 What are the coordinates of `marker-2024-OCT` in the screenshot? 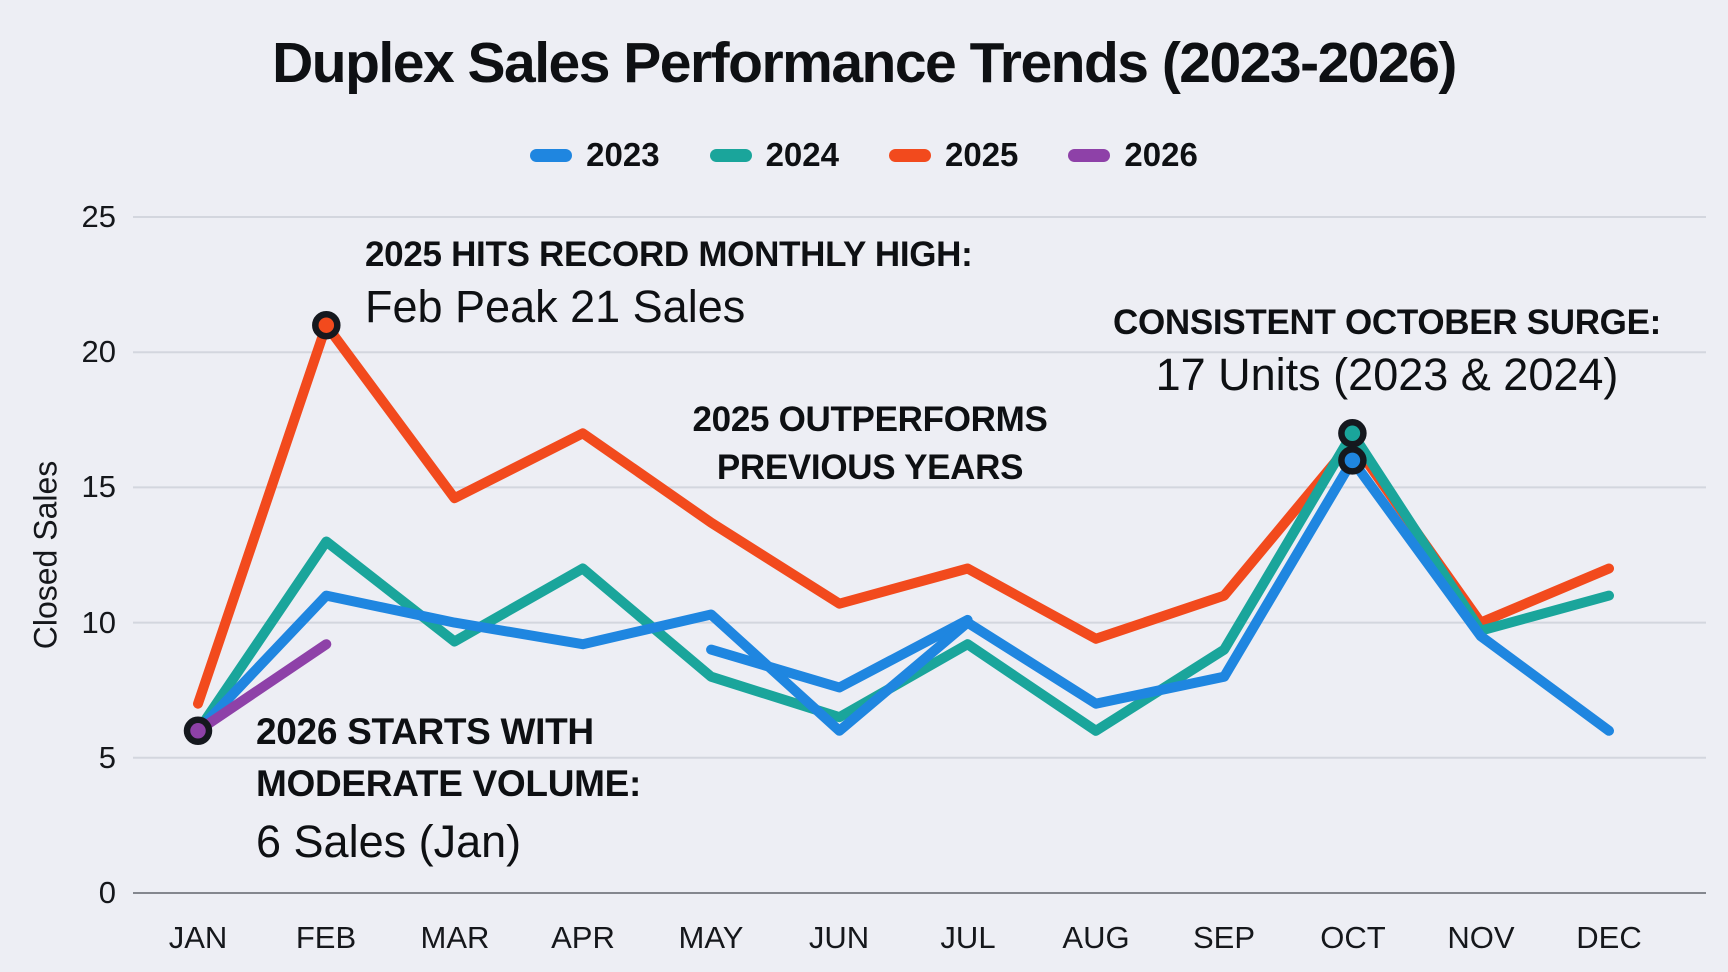 It's located at (1352, 433).